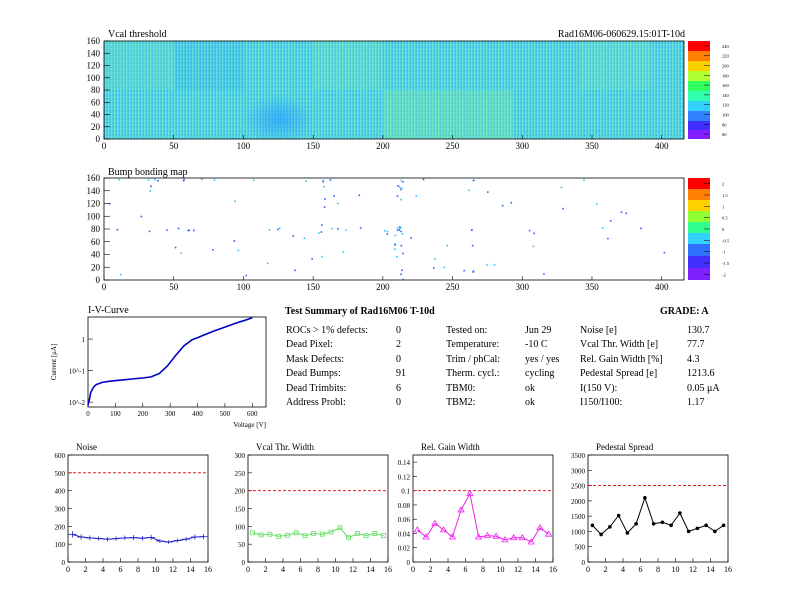 The height and width of the screenshot is (612, 792). I want to click on iv-y-tick-label: 10^-1, so click(77, 372).